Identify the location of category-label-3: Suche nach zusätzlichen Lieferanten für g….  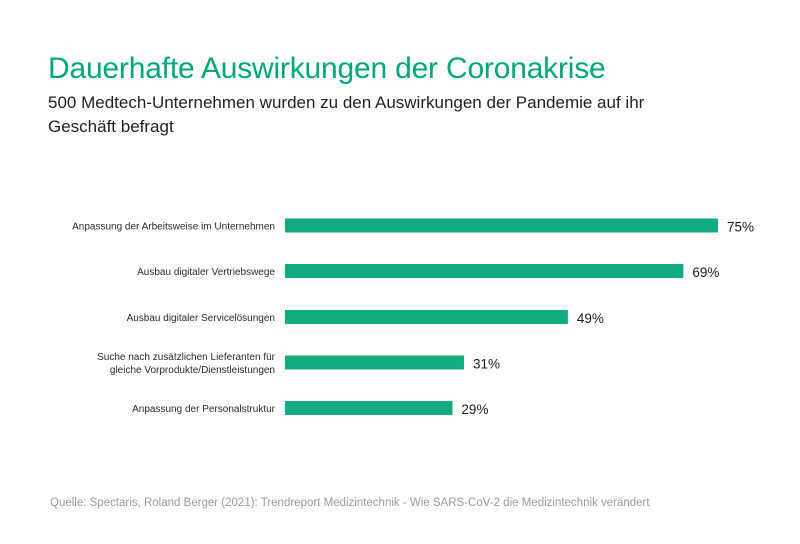
(186, 364).